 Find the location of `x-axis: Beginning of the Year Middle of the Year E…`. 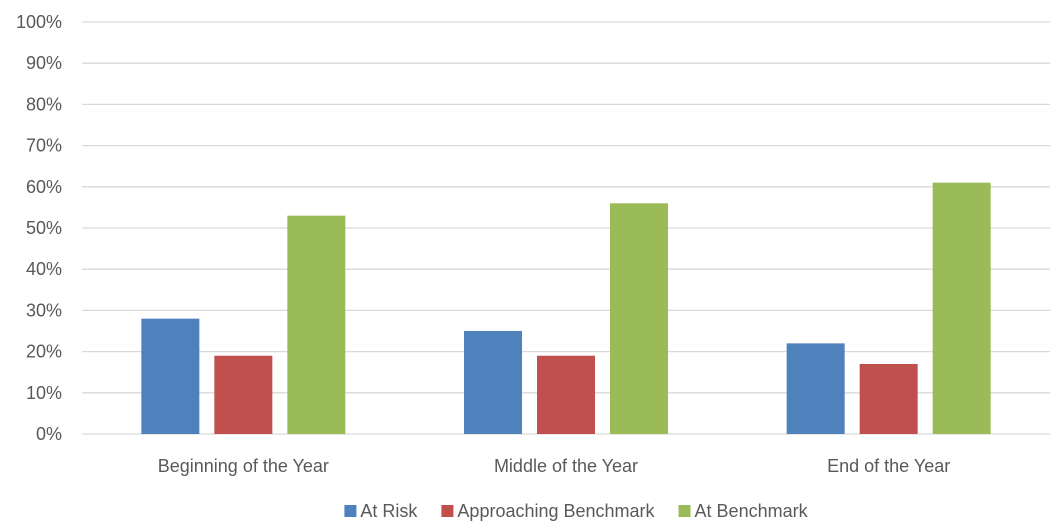

x-axis: Beginning of the Year Middle of the Year E… is located at coordinates (554, 466).